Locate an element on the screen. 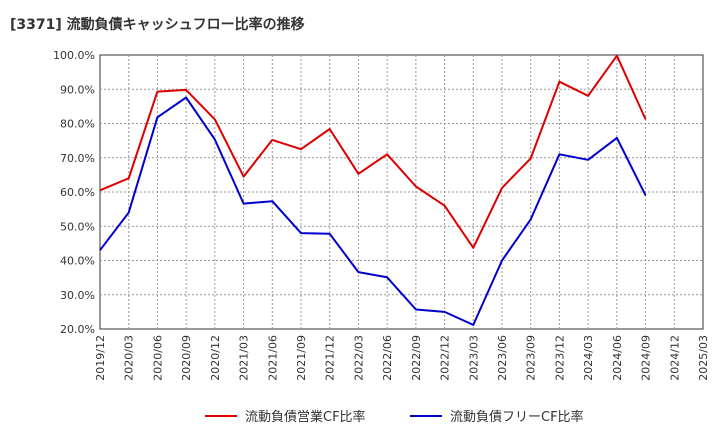 The image size is (720, 440). x-tick-label: 2022/12 is located at coordinates (445, 358).